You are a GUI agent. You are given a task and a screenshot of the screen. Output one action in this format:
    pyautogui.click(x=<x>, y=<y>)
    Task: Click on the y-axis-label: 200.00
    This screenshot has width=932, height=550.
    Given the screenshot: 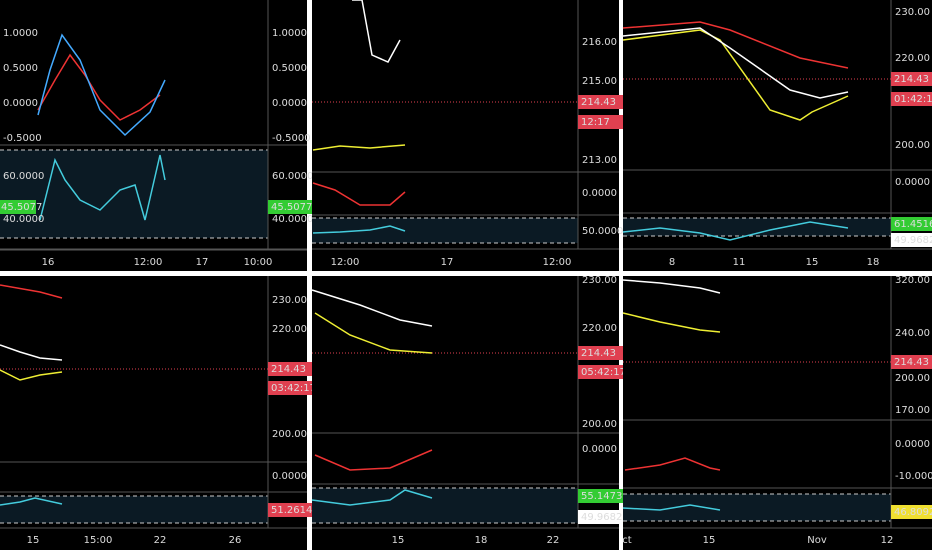 What is the action you would take?
    pyautogui.click(x=289, y=434)
    